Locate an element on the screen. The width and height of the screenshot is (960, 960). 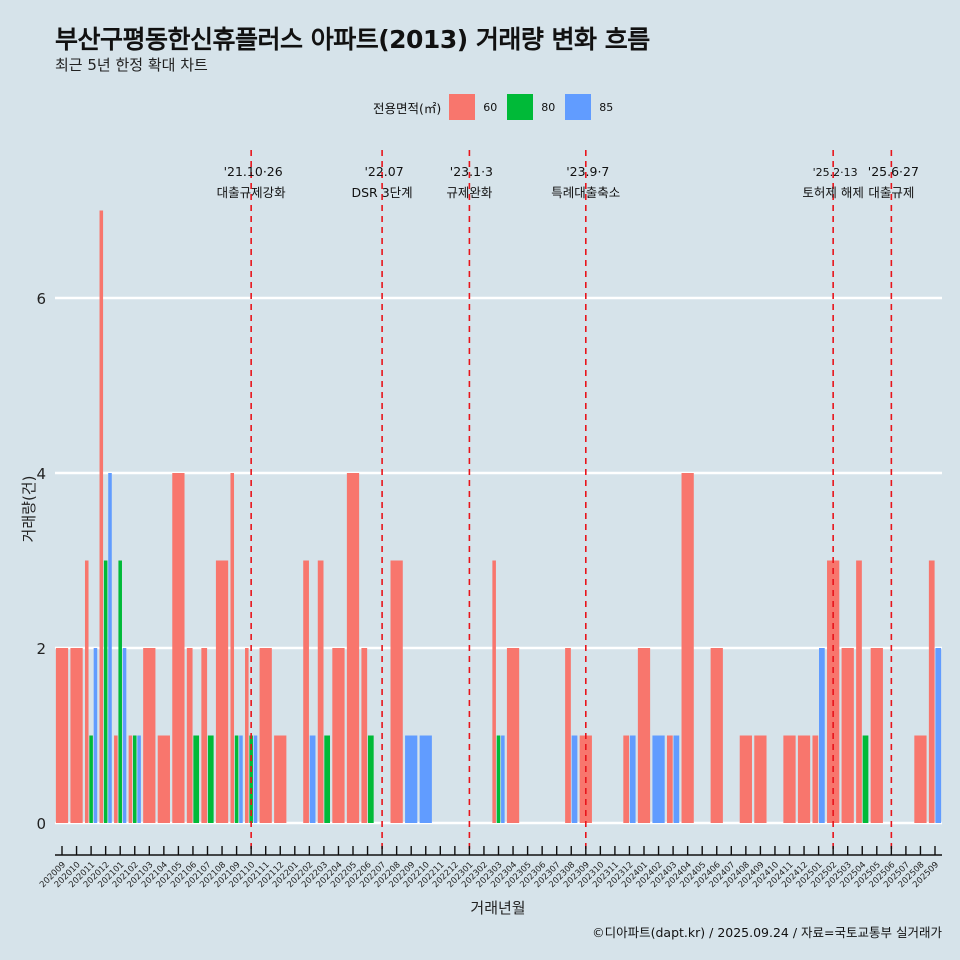
y-axis-title: 거래량(건) is located at coordinates (29, 509).